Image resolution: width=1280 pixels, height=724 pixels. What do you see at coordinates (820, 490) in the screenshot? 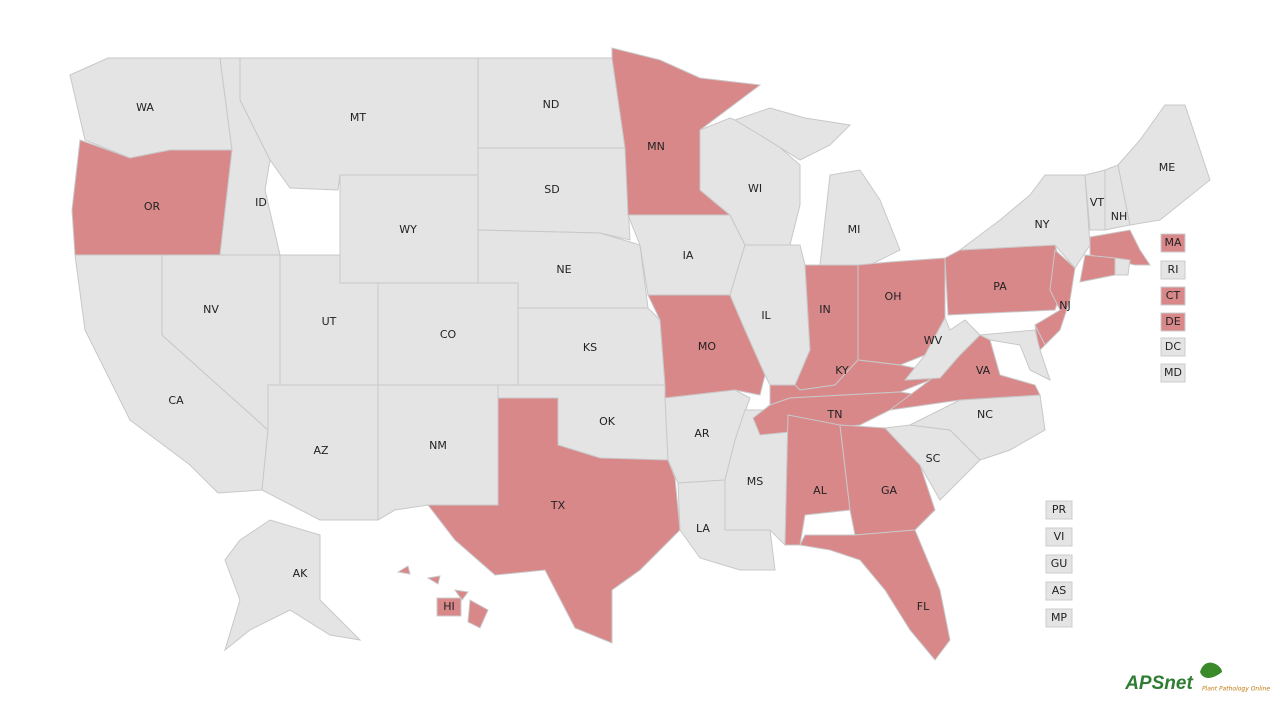
I see `state-label: AL` at bounding box center [820, 490].